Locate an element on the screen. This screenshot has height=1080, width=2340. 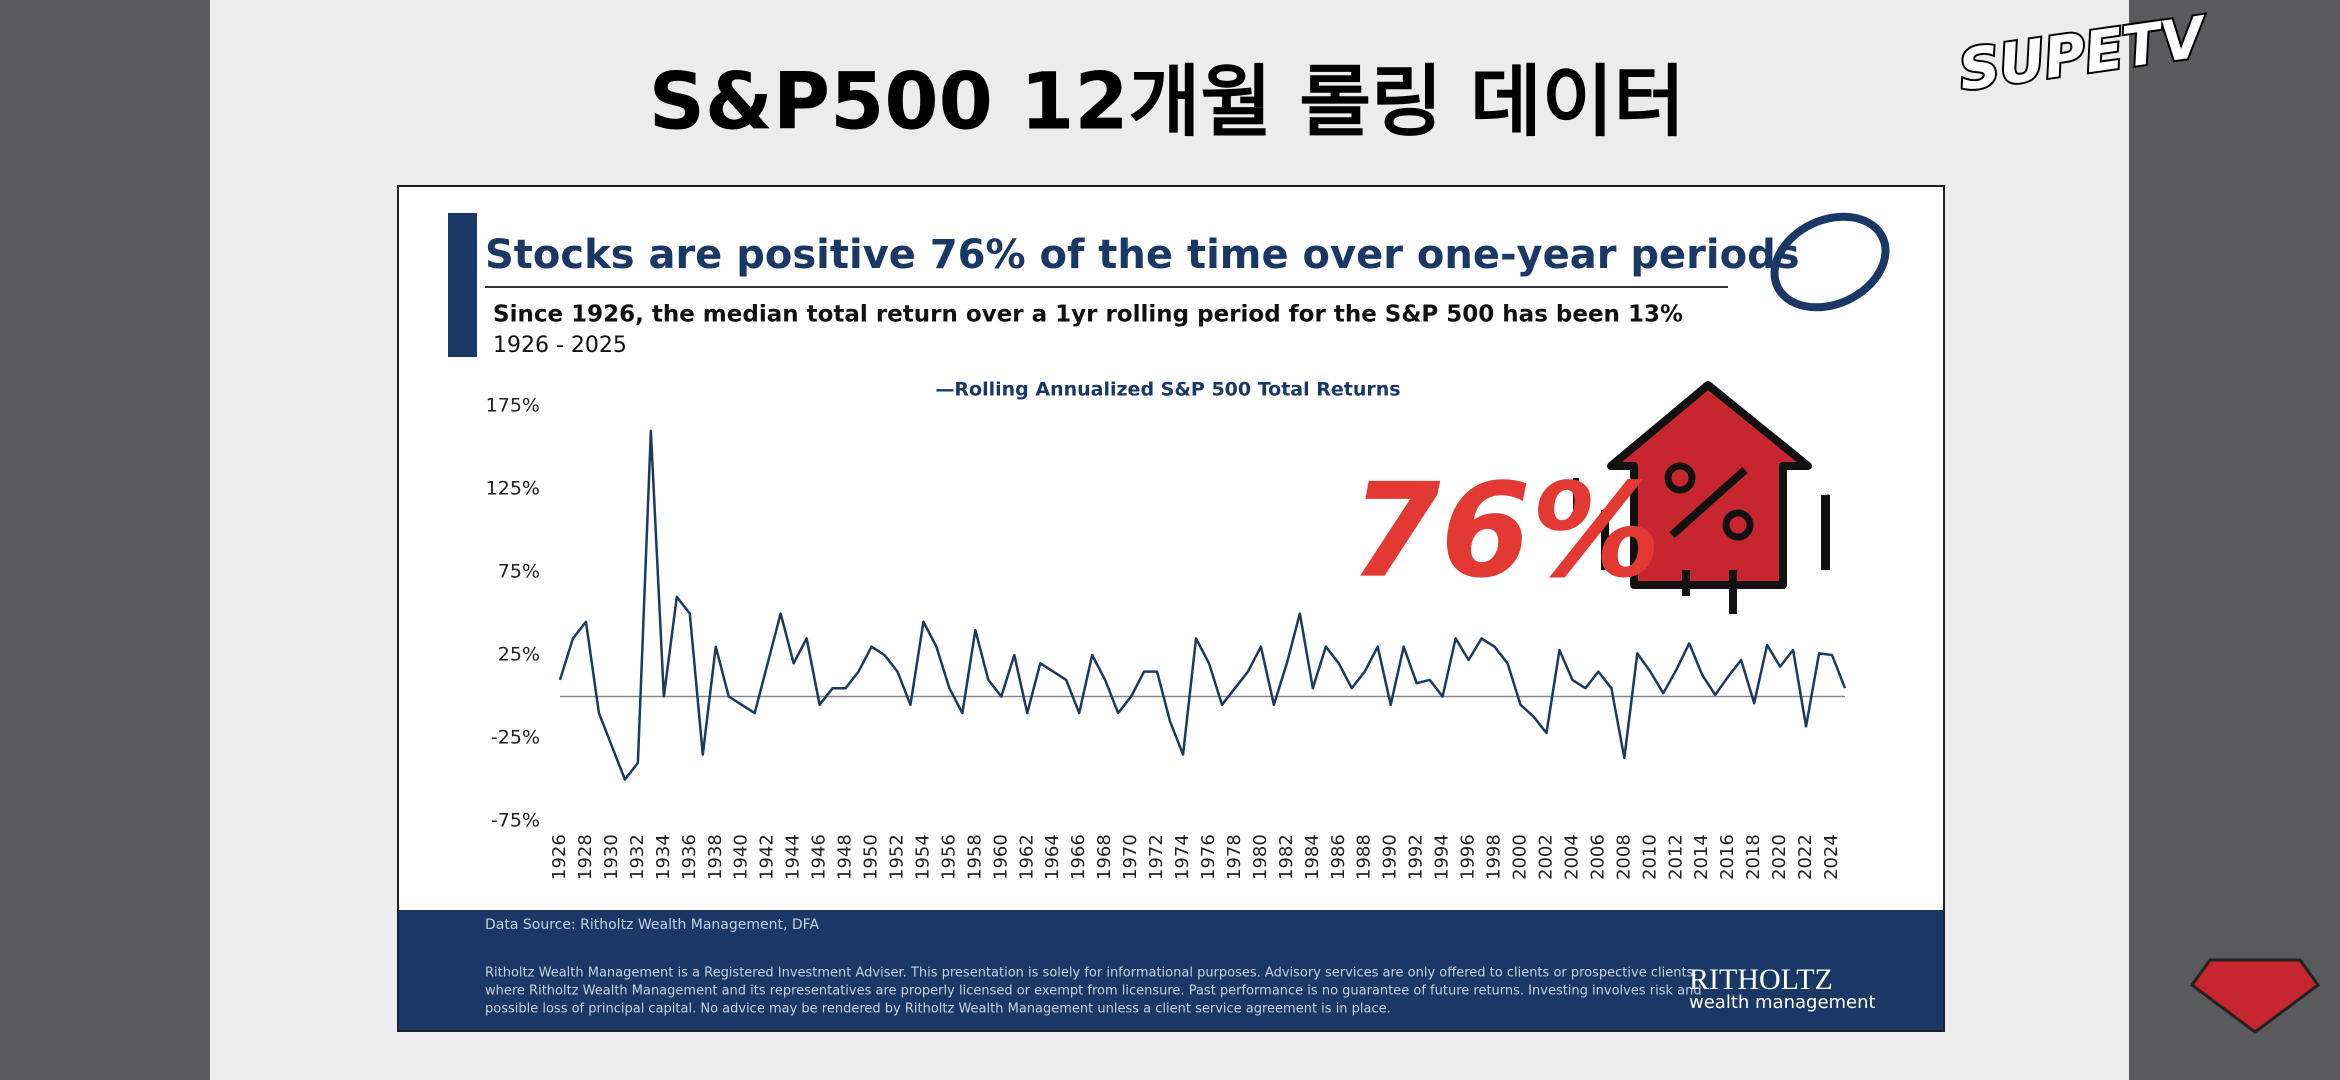
page-title: S&P500 12개월 롤링 데이터 is located at coordinates (1167, 102).